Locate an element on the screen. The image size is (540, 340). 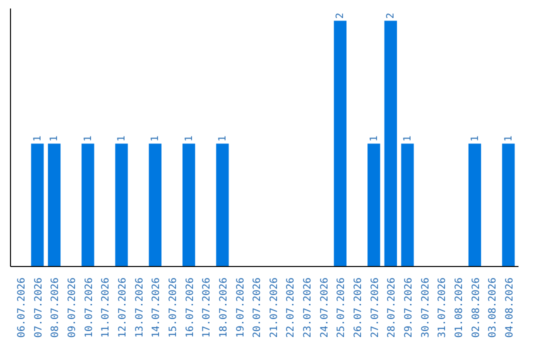
x-tick-label: 12.07.2026 is located at coordinates (123, 307).